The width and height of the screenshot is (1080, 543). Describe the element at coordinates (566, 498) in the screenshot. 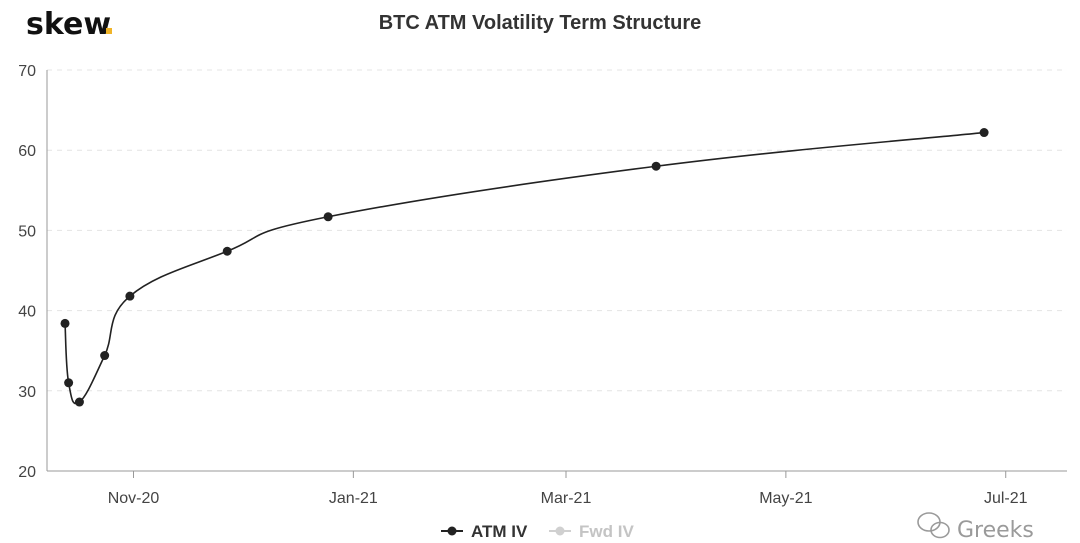

I see `x-tick-label: Mar-21` at that location.